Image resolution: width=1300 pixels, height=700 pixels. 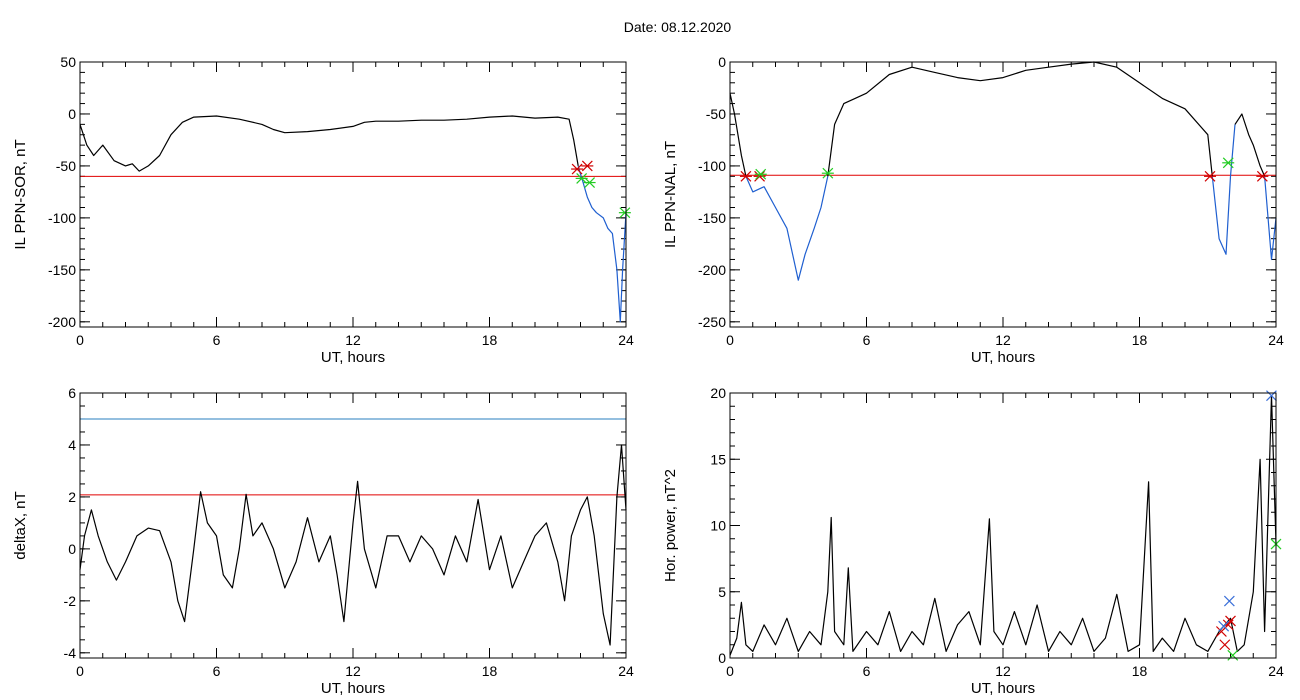 What do you see at coordinates (718, 526) in the screenshot?
I see `y-tick-label: 10` at bounding box center [718, 526].